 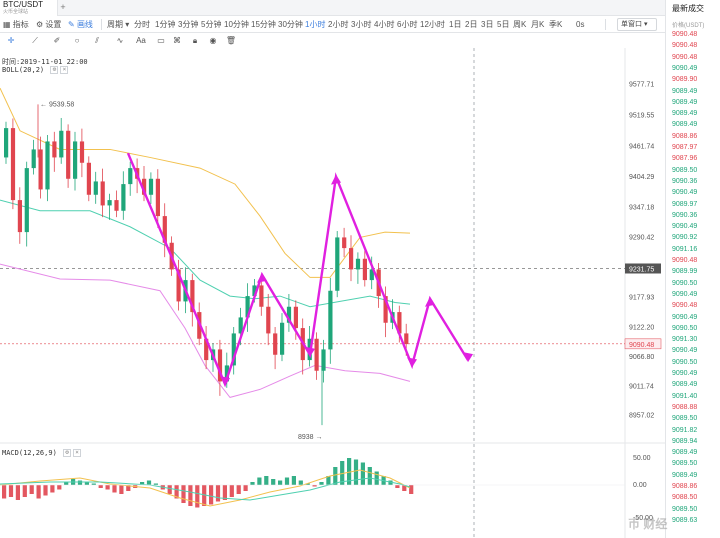 I want to click on macd-axis-label: 50.00, so click(x=642, y=458).